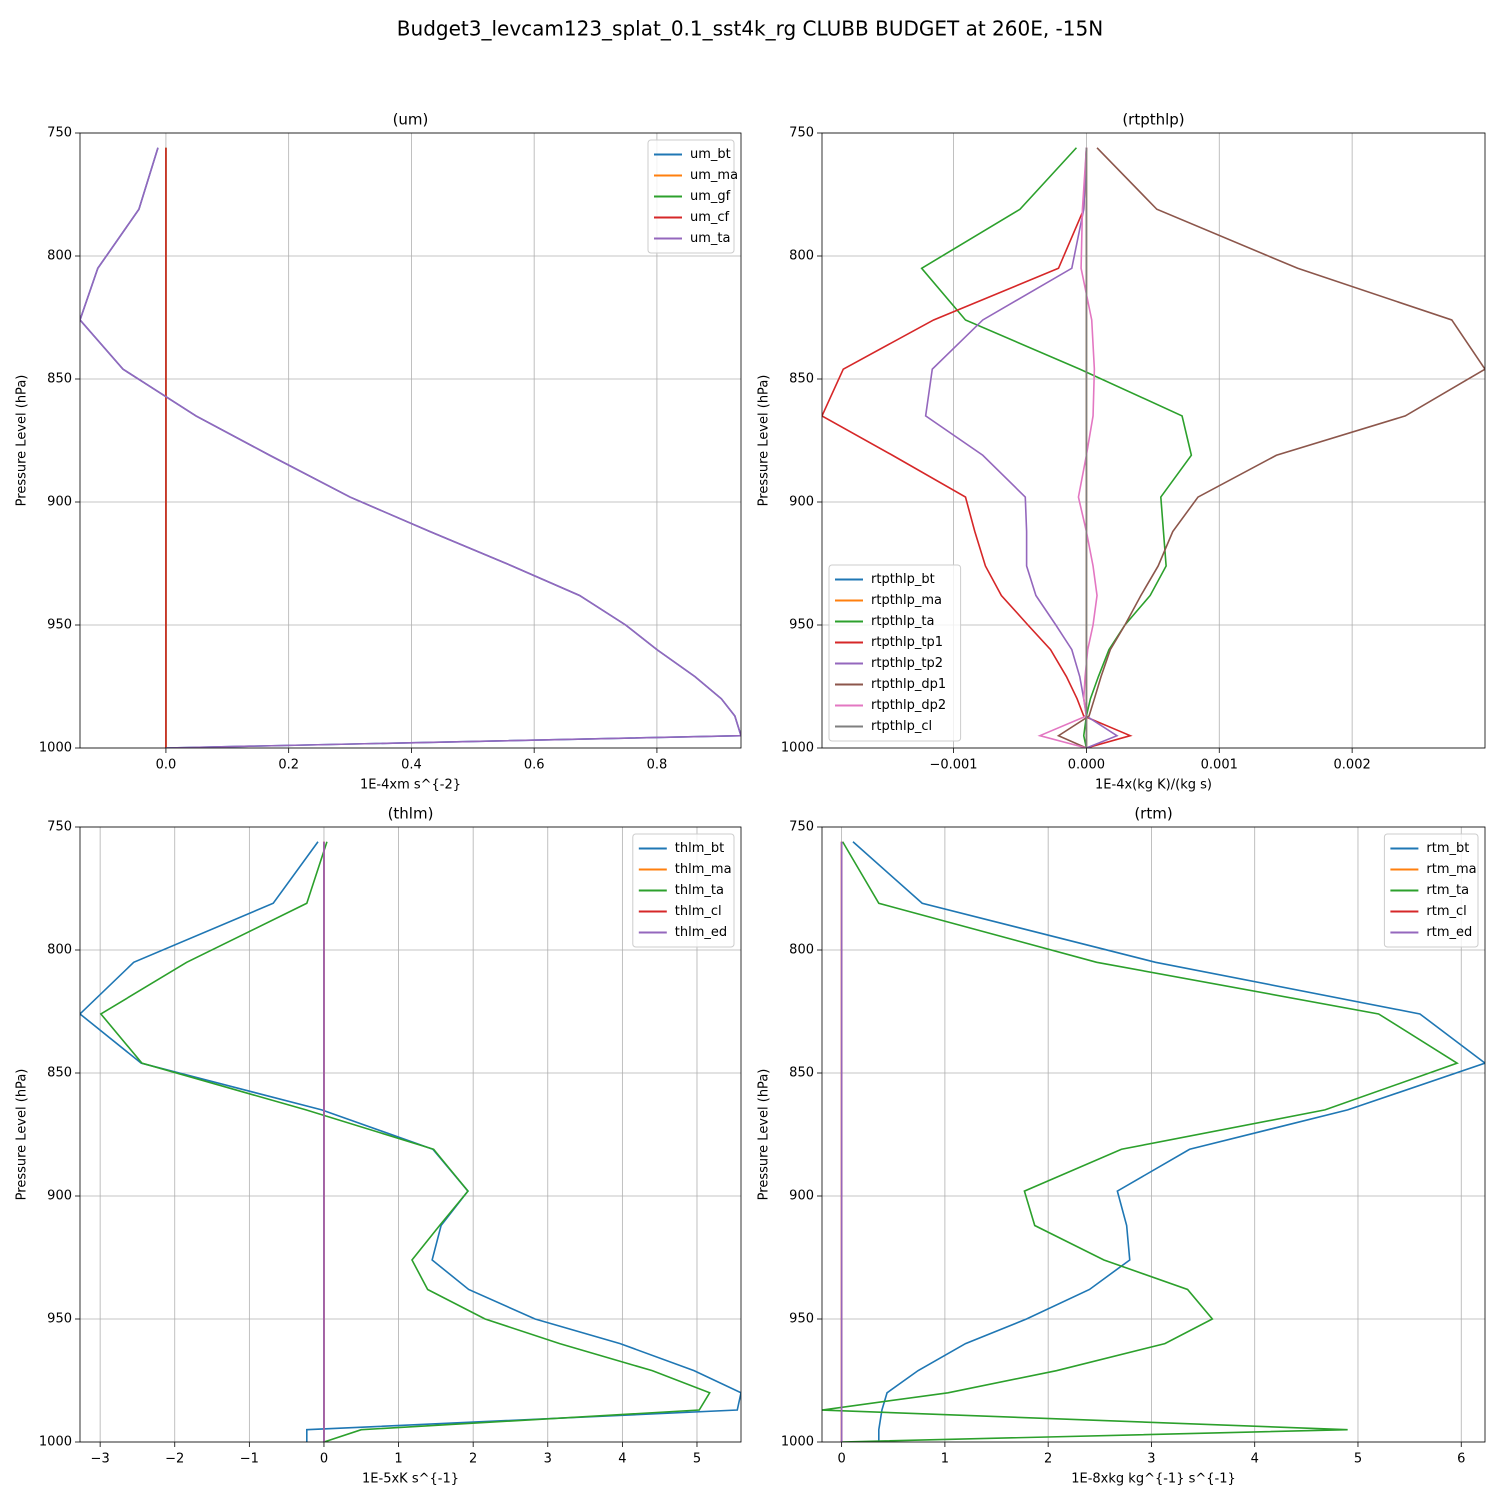 This screenshot has width=1500, height=1500. What do you see at coordinates (410, 785) in the screenshot?
I see `x-axis-label: 1E-4xm s^{-2}` at bounding box center [410, 785].